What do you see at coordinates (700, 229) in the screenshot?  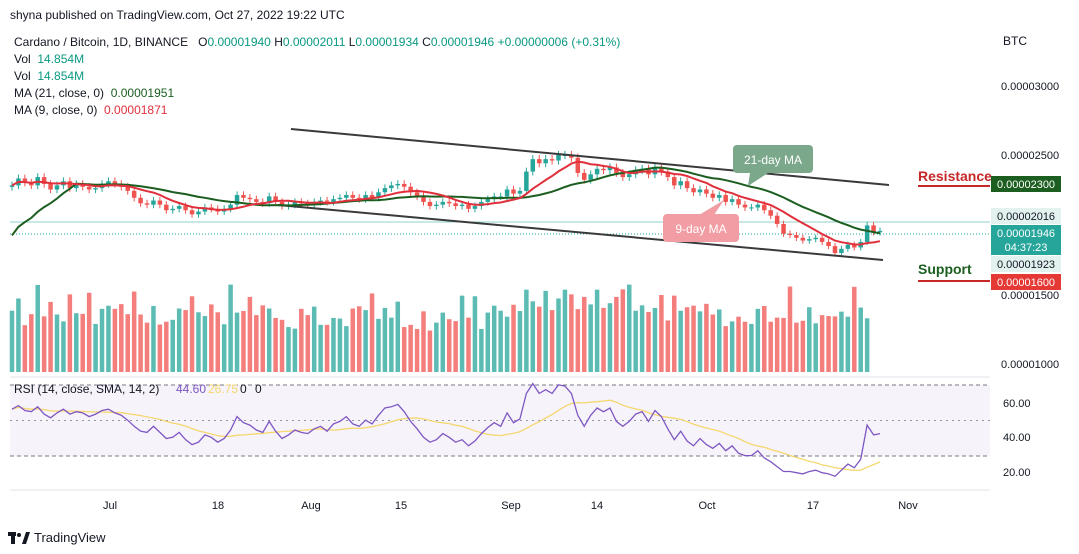 I see `ma9-callout-text: 9-day MA` at bounding box center [700, 229].